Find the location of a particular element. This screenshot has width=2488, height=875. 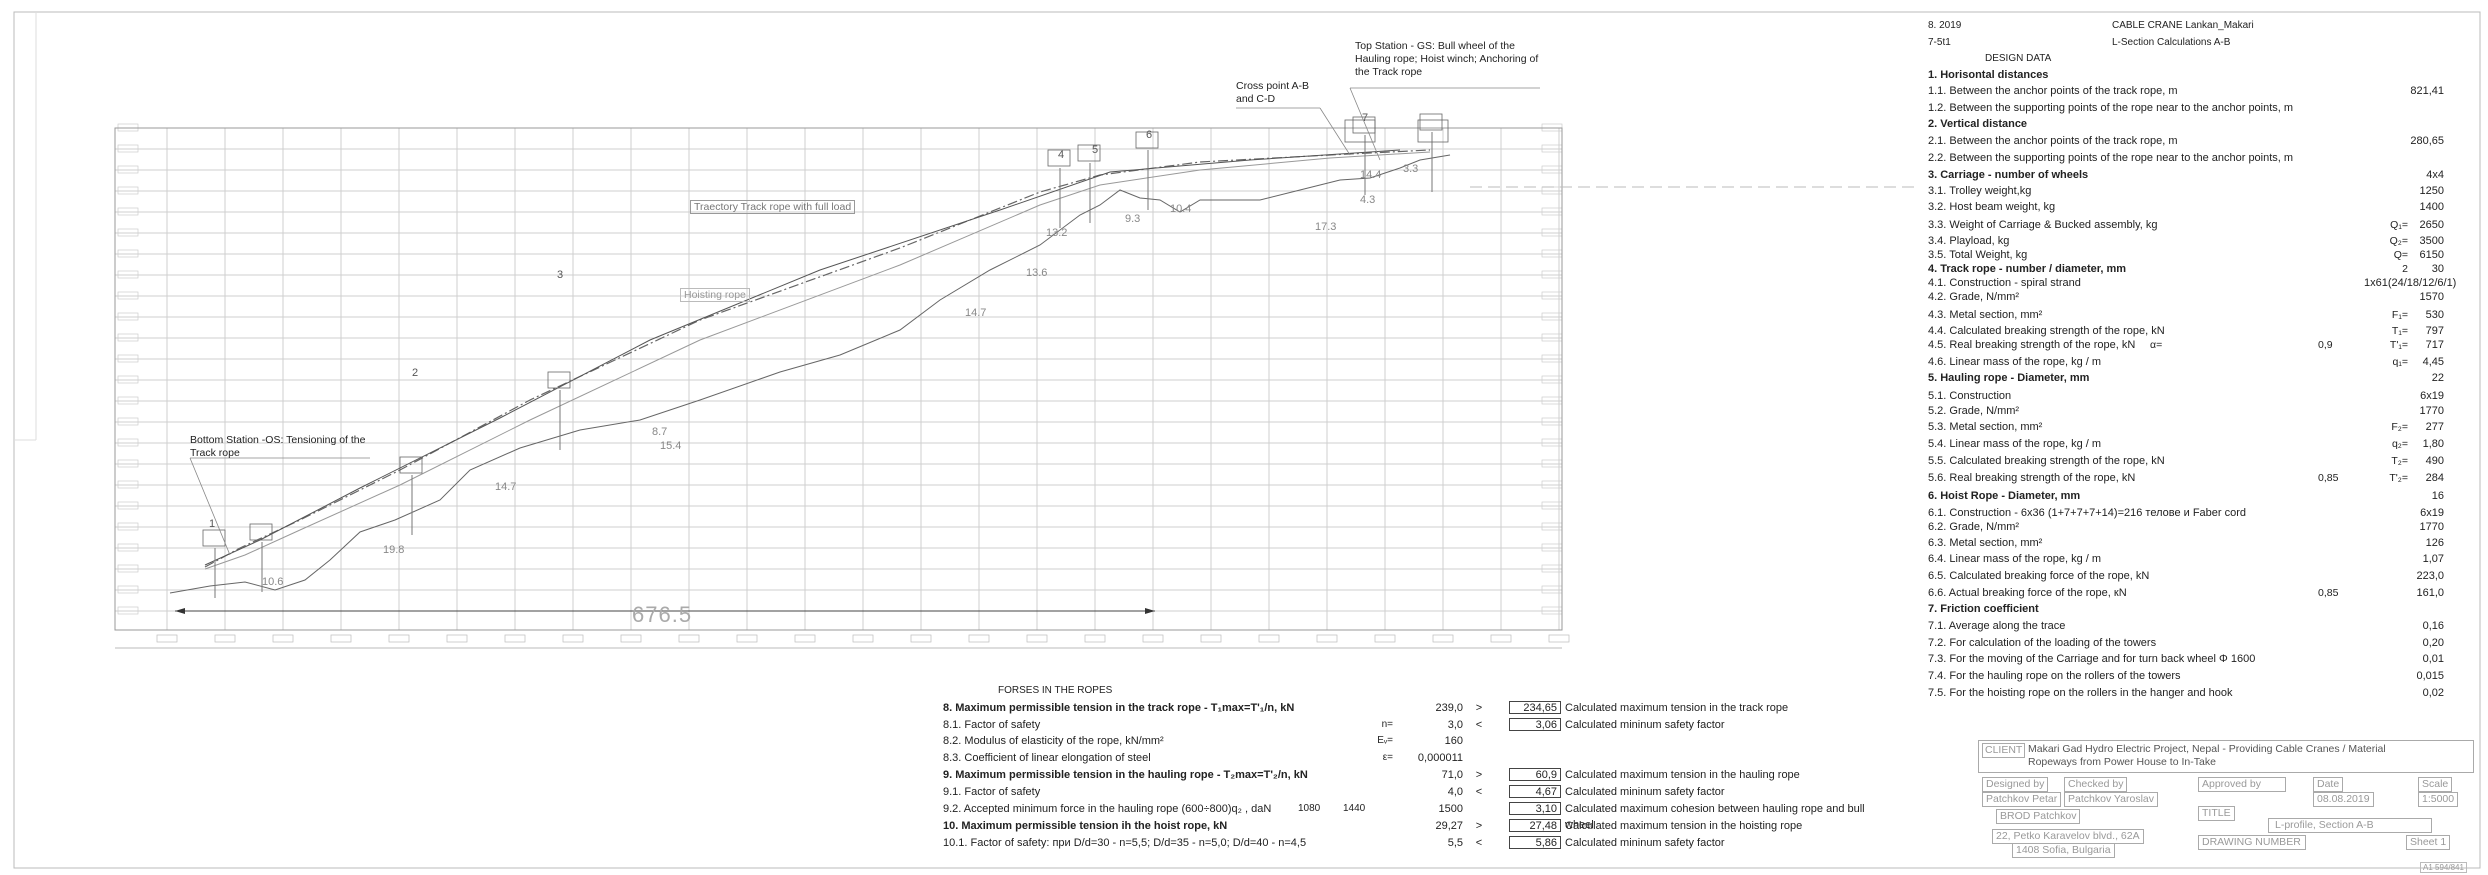

design-data-section: 4. Track rope - number / diameter, mm 2 30 is located at coordinates (2186, 269).